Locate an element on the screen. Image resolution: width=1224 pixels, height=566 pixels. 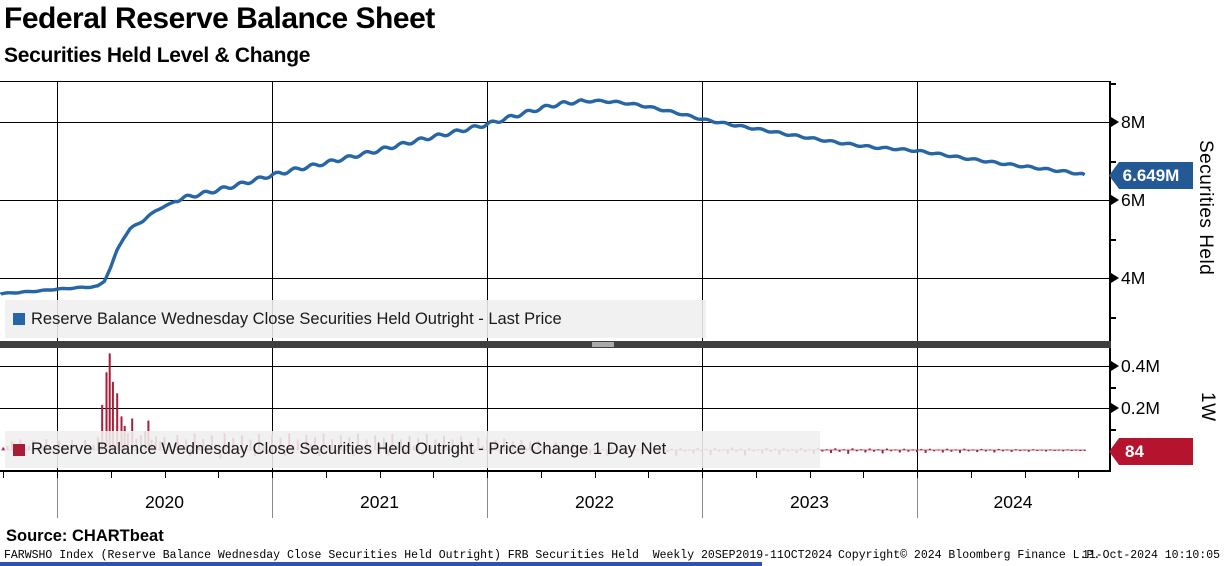
plot-top-border is located at coordinates (554, 81).